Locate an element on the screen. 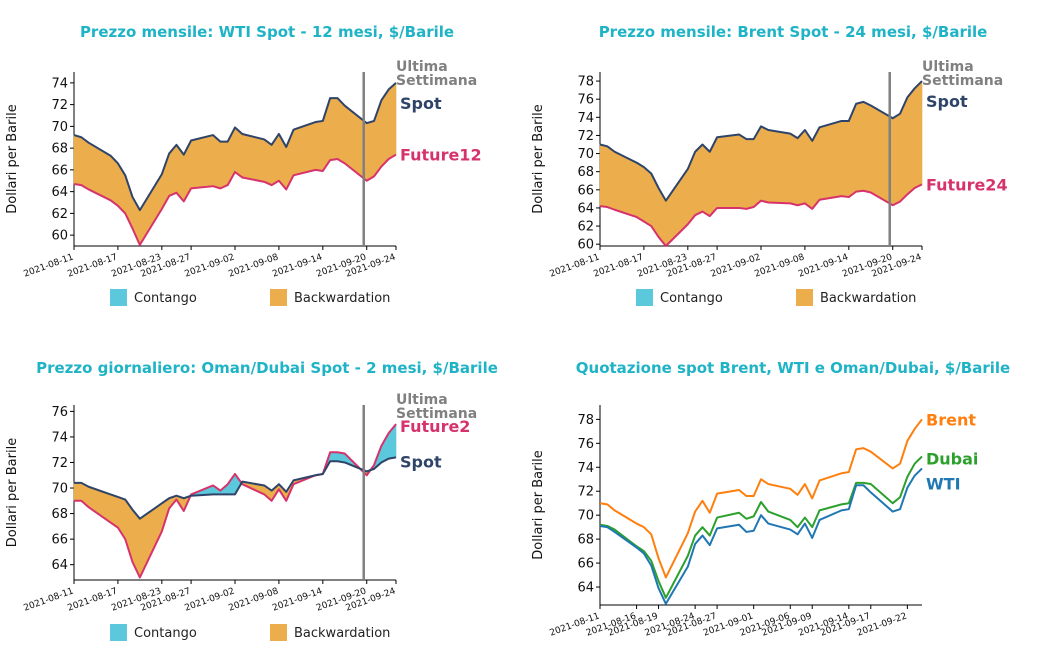 This screenshot has height=665, width=1040. x-tick-label: 2021-09-02 is located at coordinates (209, 599).